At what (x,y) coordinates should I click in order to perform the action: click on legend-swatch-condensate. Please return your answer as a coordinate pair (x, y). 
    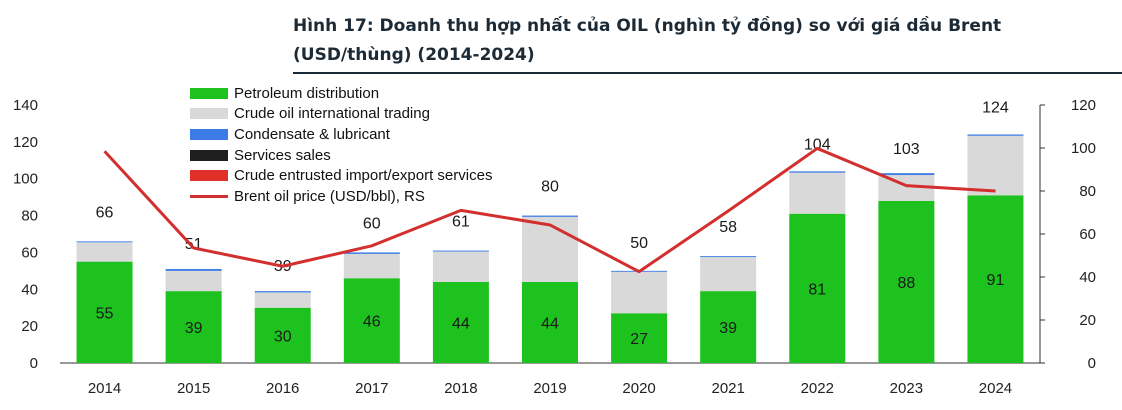
    Looking at the image, I should click on (209, 134).